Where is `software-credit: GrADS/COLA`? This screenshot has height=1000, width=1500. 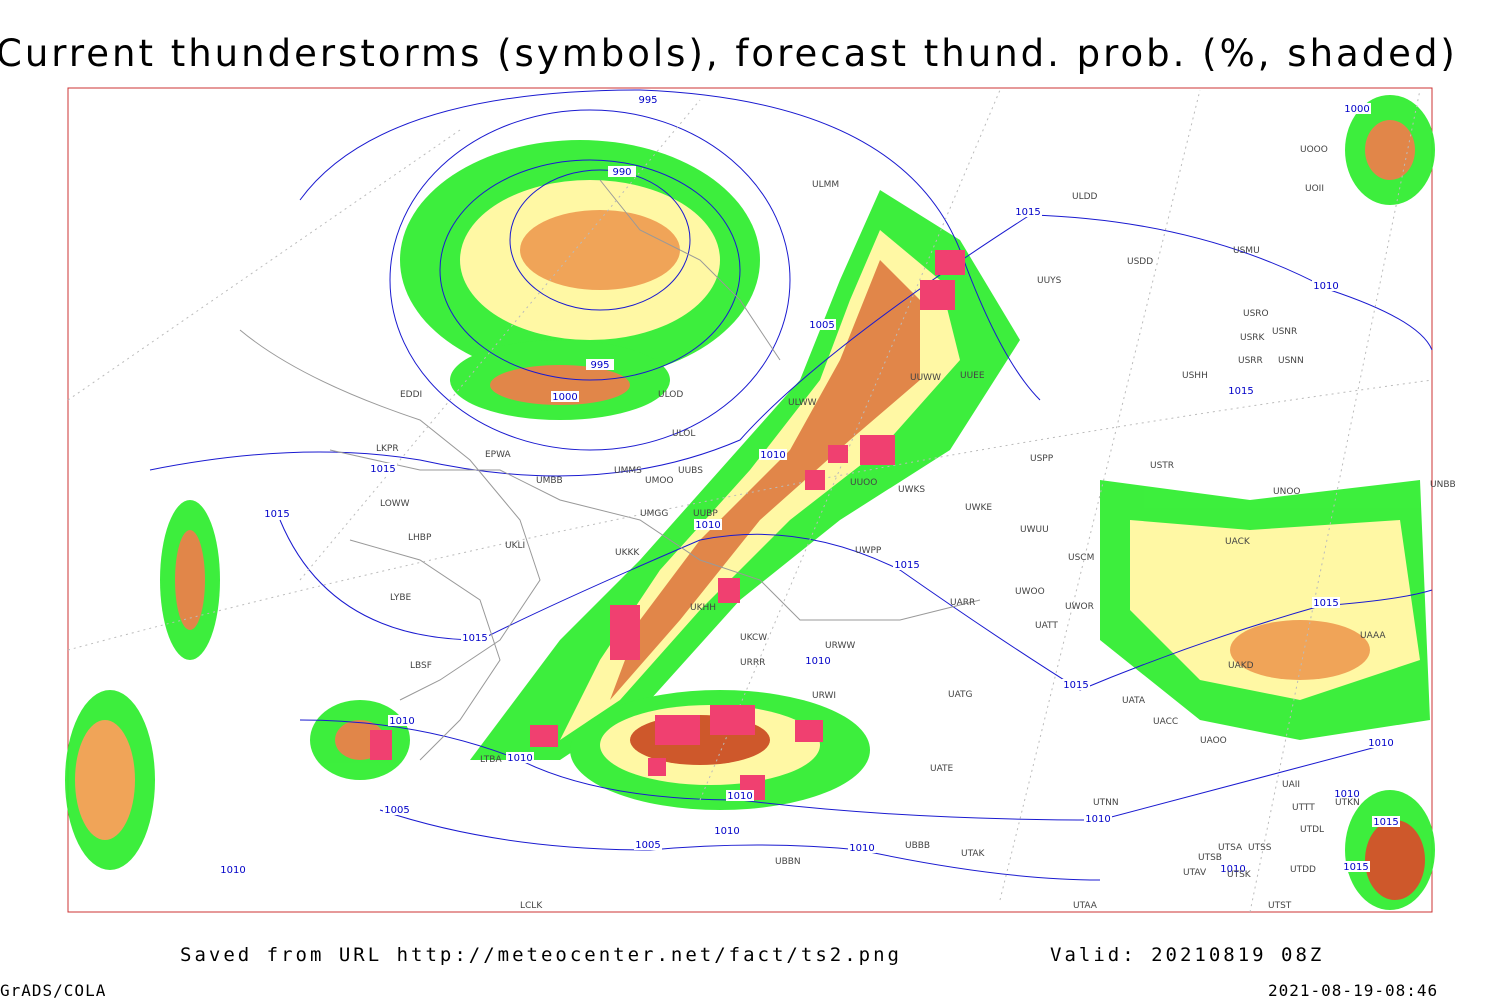 software-credit: GrADS/COLA is located at coordinates (53, 990).